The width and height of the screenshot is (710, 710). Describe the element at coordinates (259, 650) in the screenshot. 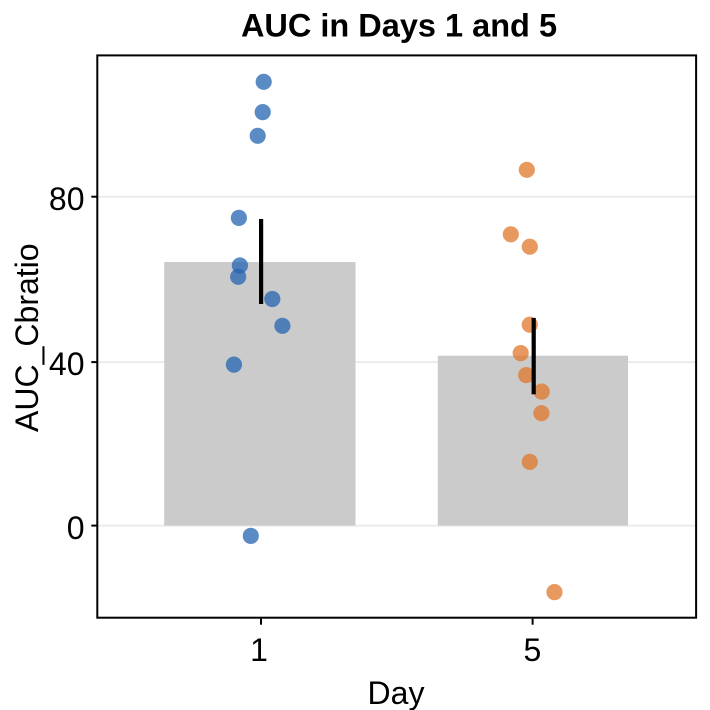

I see `svg-text: 1` at that location.